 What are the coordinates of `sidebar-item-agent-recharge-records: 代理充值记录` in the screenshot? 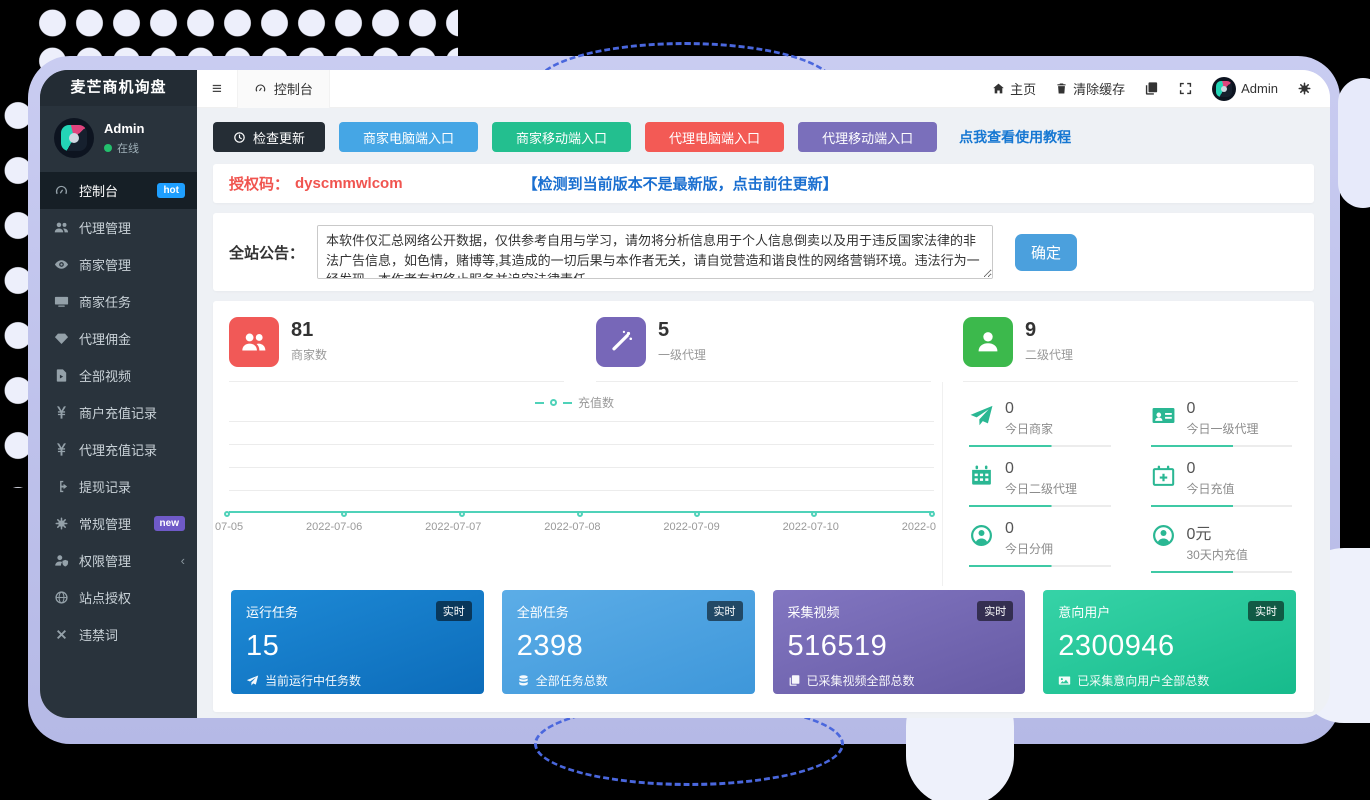 It's located at (118, 449).